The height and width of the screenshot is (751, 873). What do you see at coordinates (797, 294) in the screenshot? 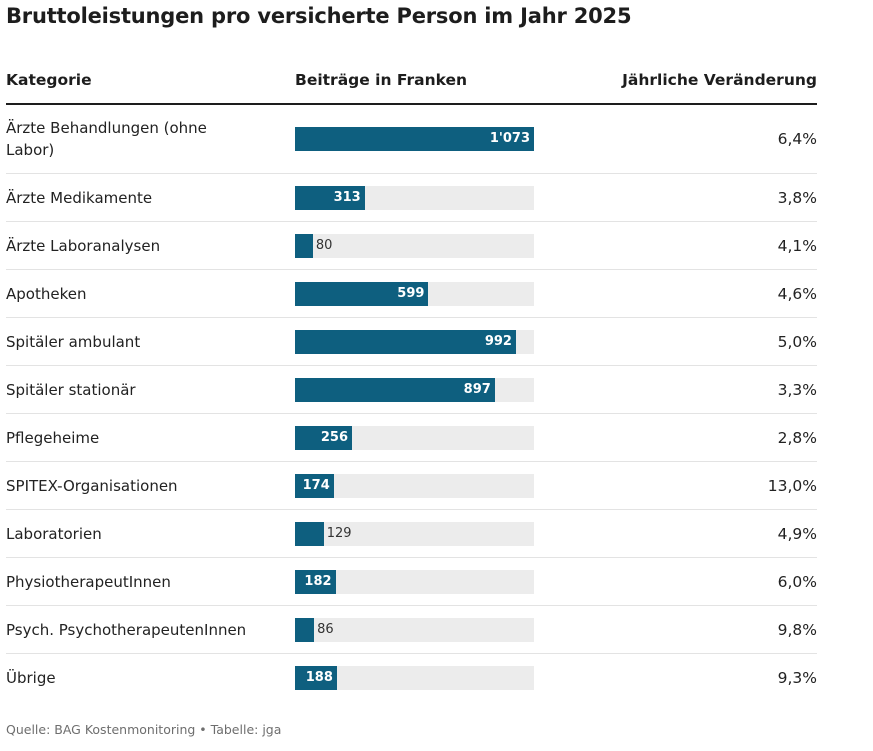
I see `row-change: 4,6%` at bounding box center [797, 294].